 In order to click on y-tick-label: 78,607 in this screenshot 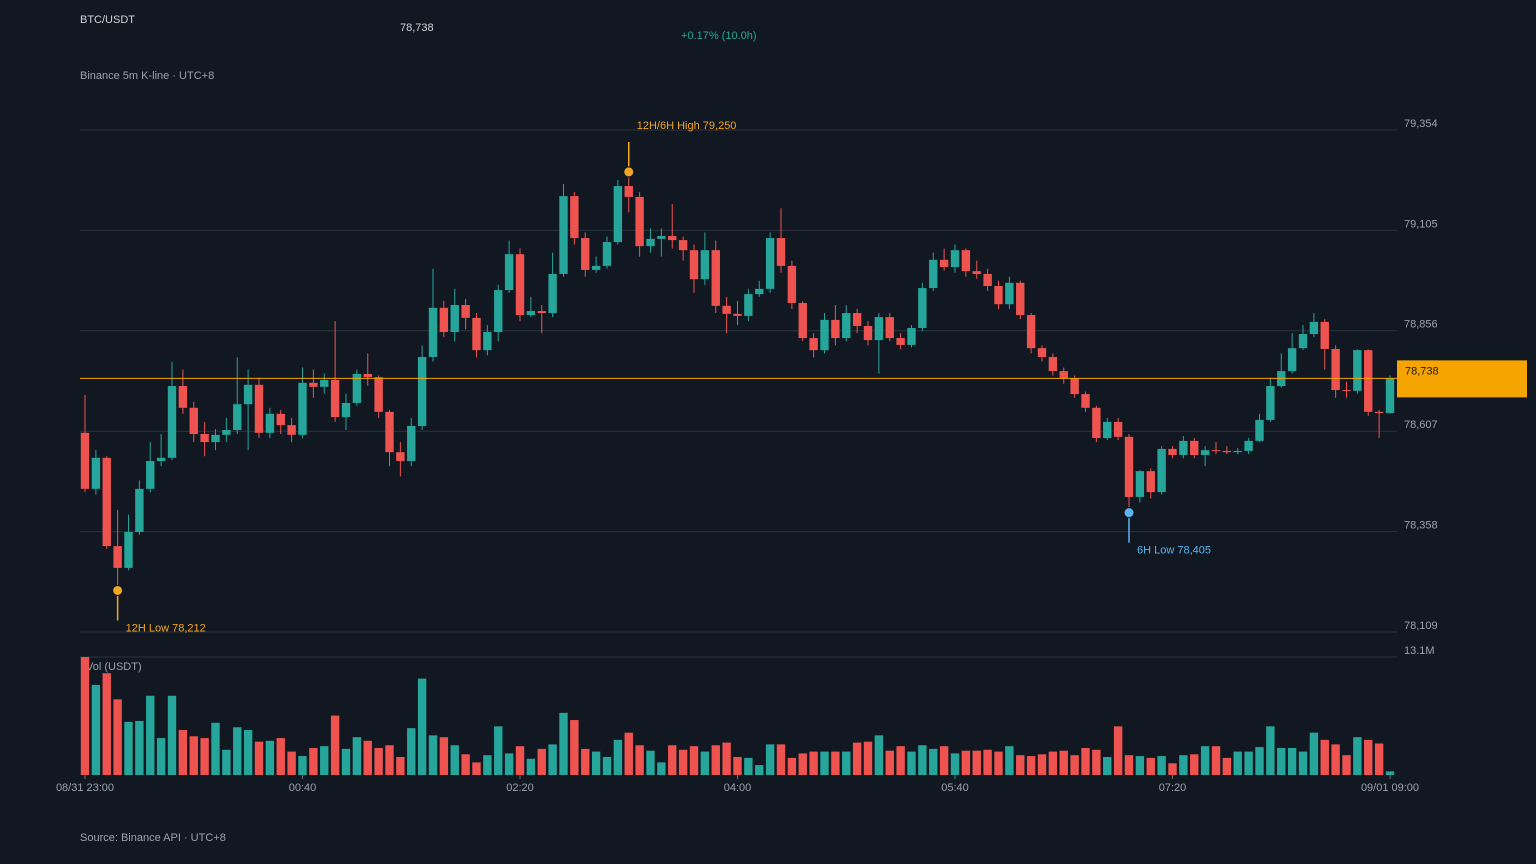, I will do `click(1421, 425)`.